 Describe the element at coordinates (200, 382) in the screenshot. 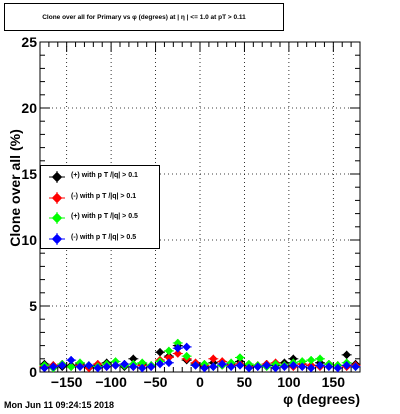

I see `x-tick-label-3: 0` at that location.